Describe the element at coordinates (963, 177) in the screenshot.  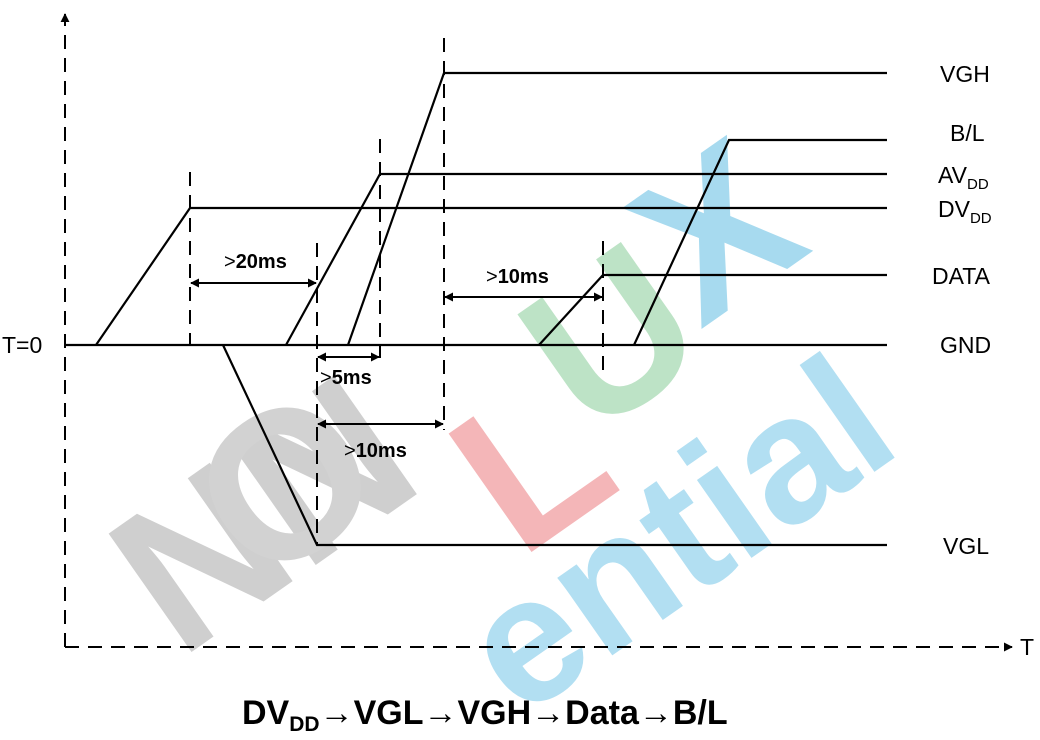
I see `signal-label-avdd: AVDD` at that location.